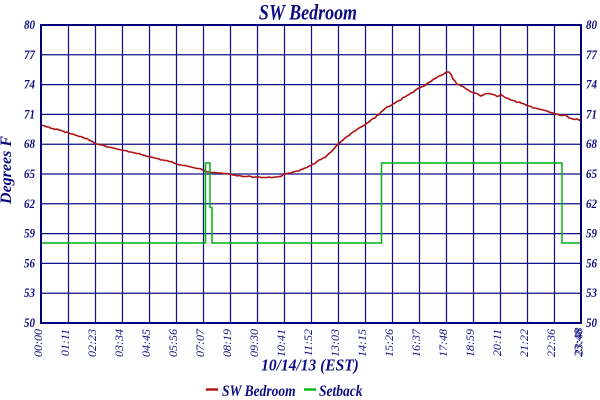 The width and height of the screenshot is (600, 400). Describe the element at coordinates (470, 343) in the screenshot. I see `svg-text: 18:59` at that location.